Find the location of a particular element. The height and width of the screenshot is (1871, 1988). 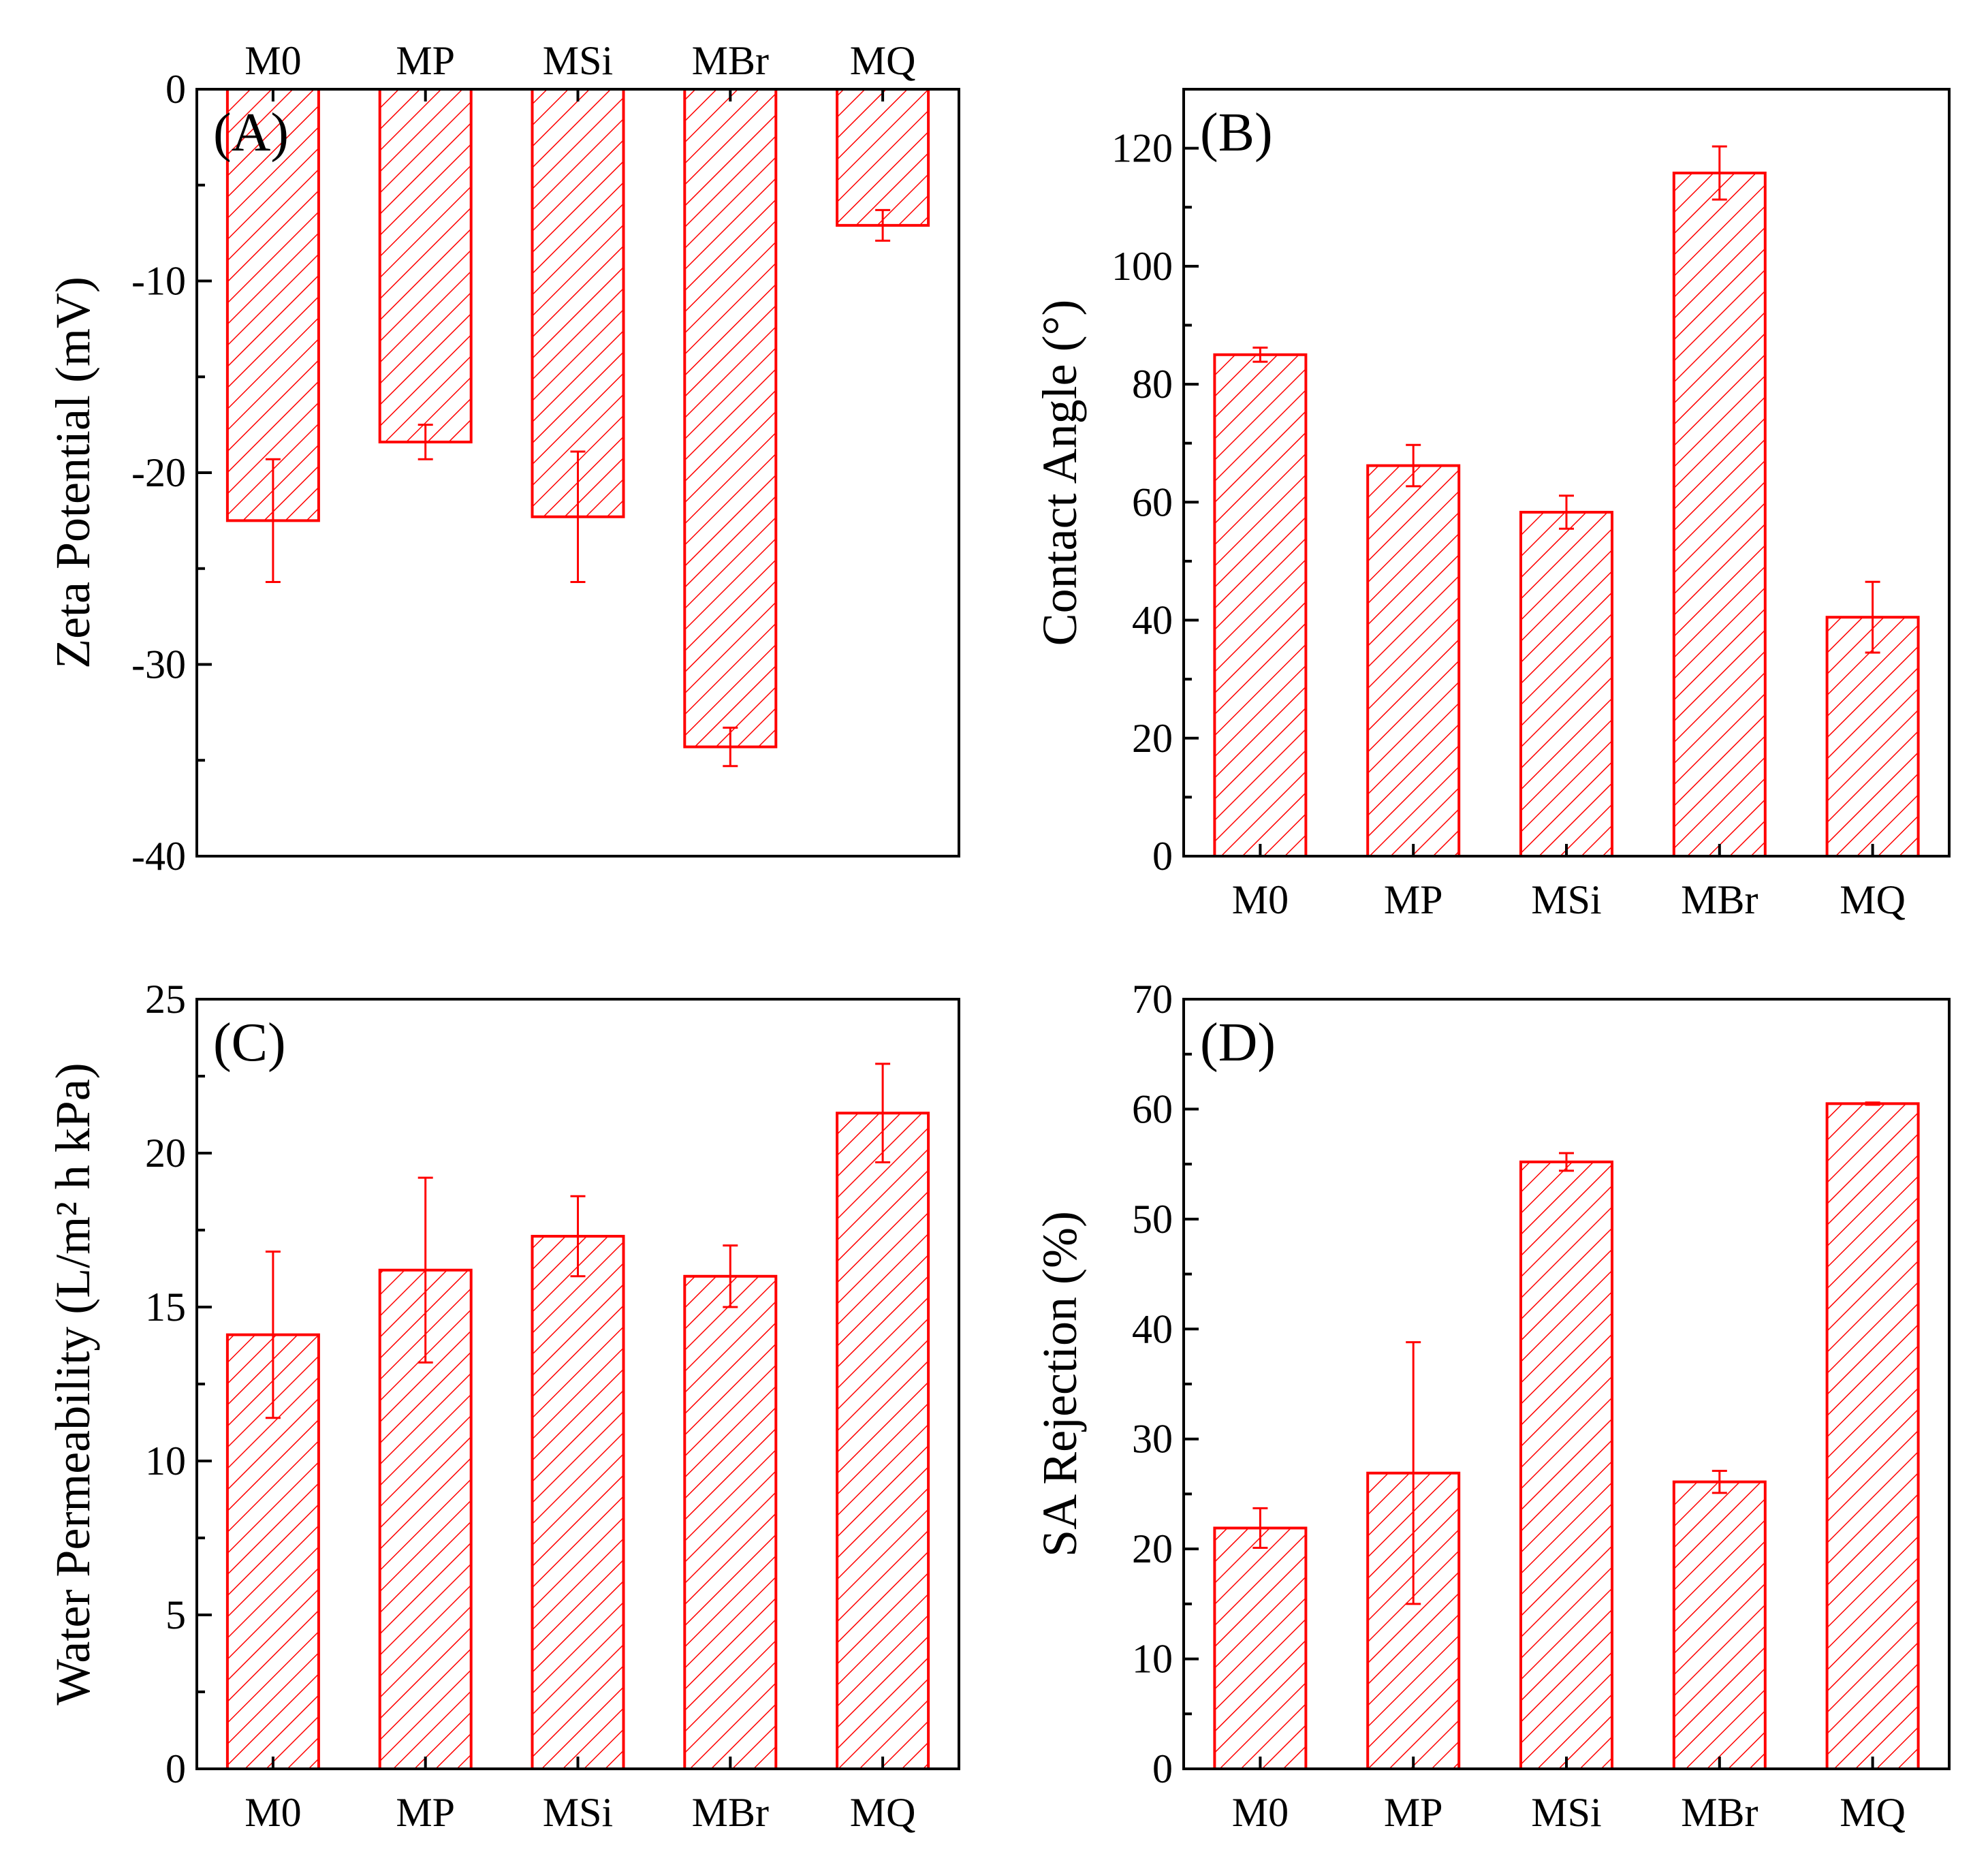

y-tick-label: 50 is located at coordinates (1152, 1219).